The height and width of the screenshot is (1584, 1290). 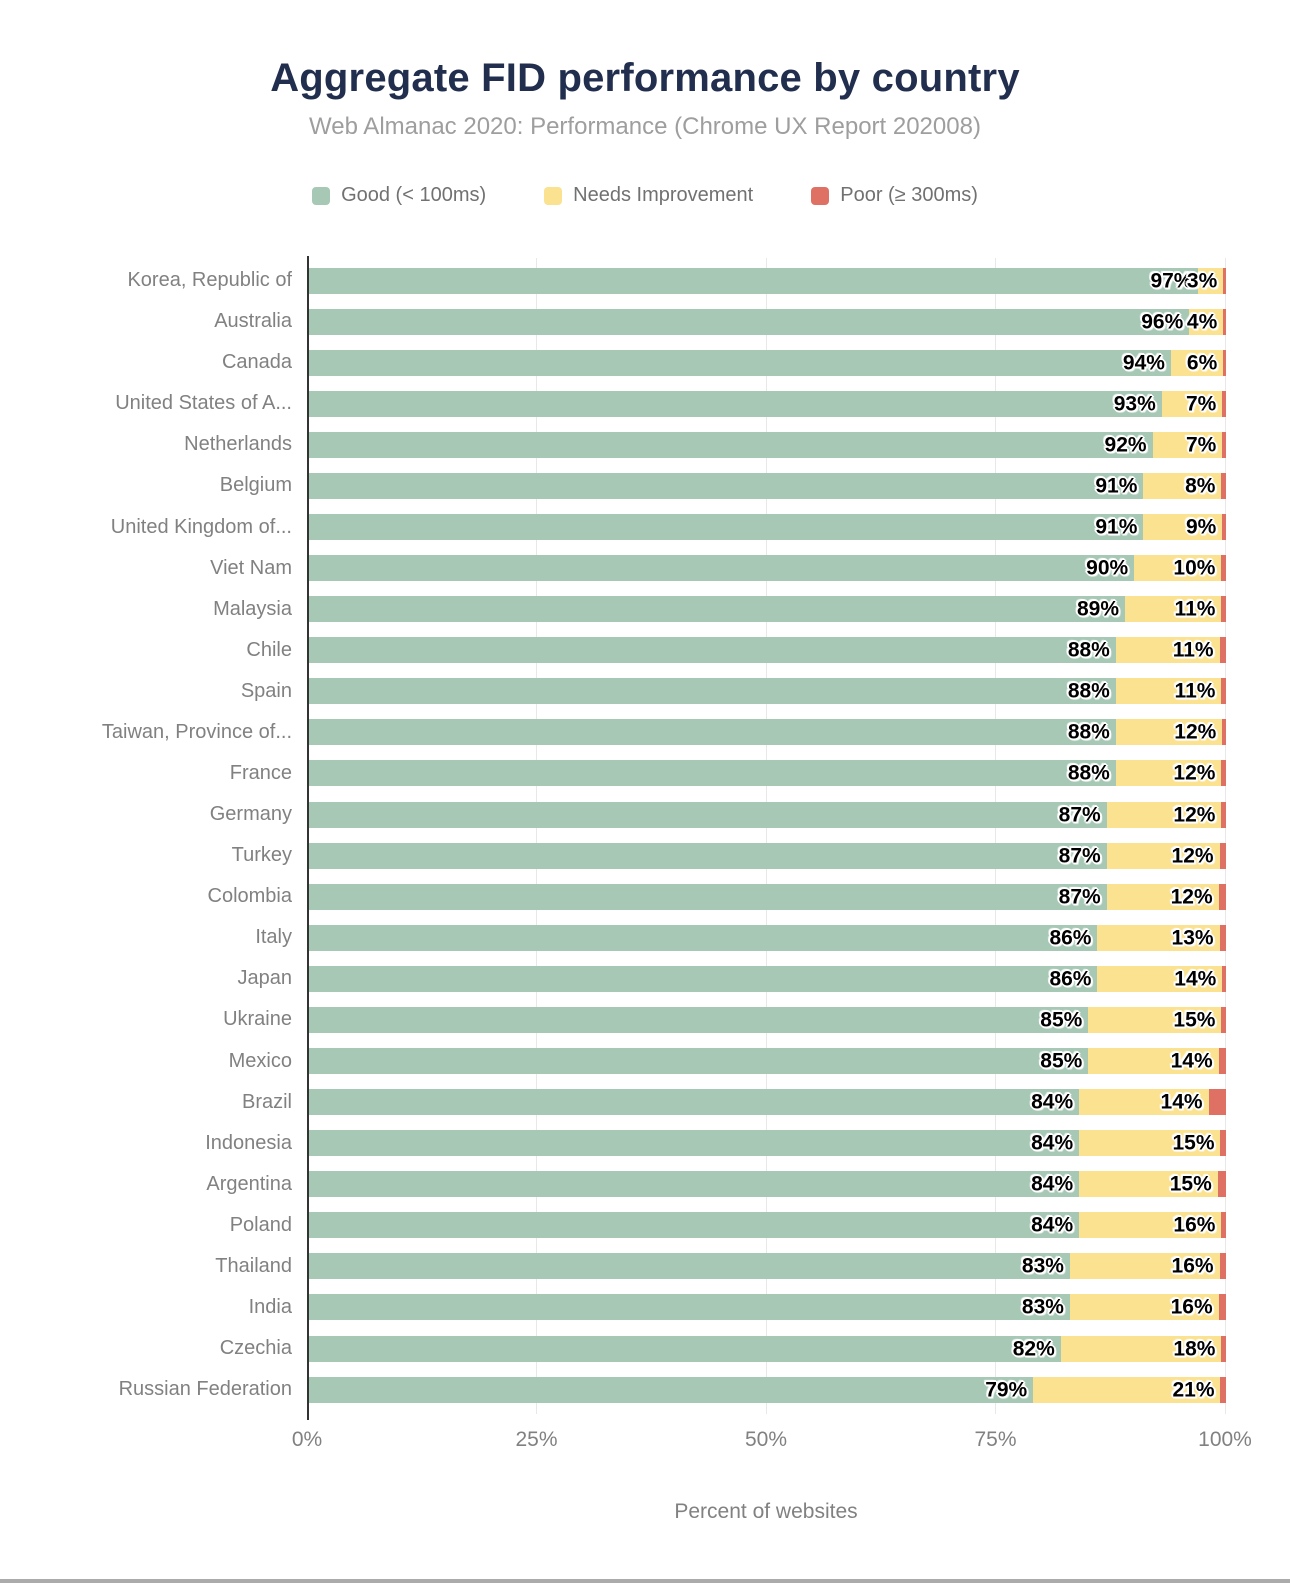 I want to click on country-label: Australia, so click(x=253, y=321).